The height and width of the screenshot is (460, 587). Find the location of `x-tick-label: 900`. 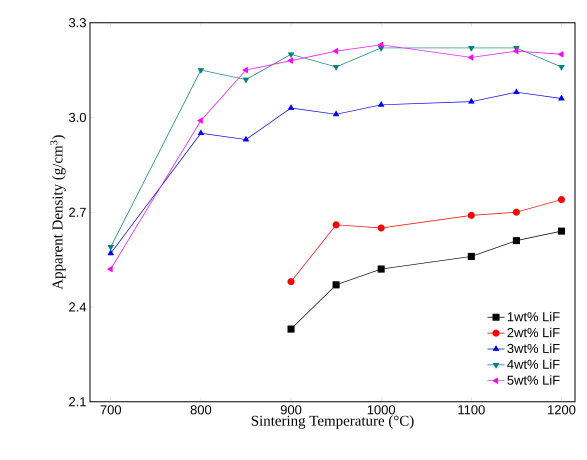

x-tick-label: 900 is located at coordinates (291, 409).